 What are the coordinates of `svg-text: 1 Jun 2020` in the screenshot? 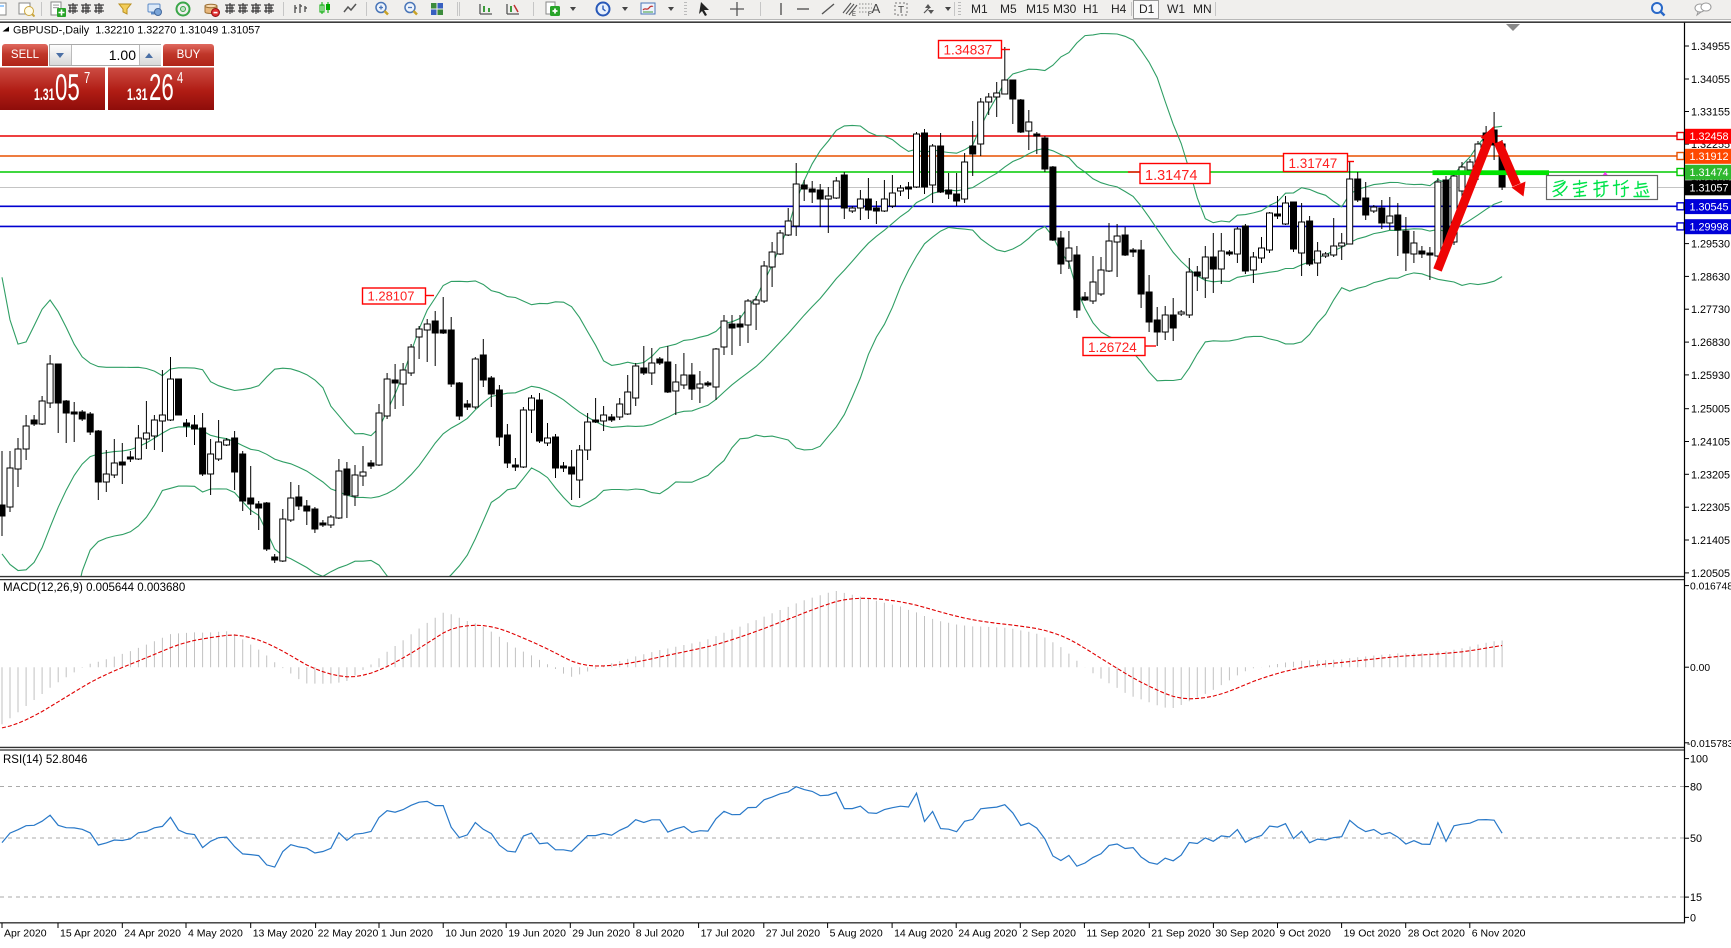 It's located at (407, 934).